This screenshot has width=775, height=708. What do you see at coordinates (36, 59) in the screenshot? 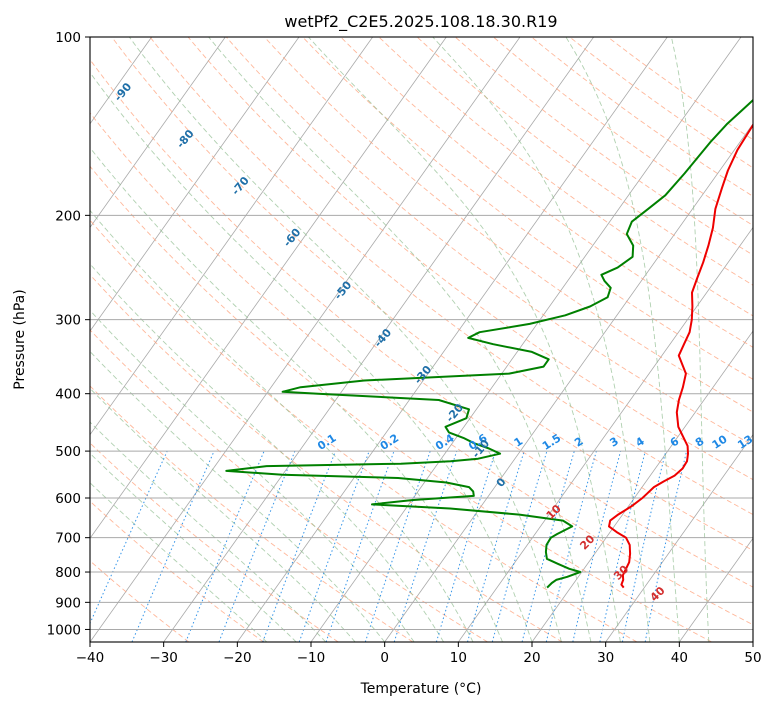
I see `dry-adiabat-label: -100` at bounding box center [36, 59].